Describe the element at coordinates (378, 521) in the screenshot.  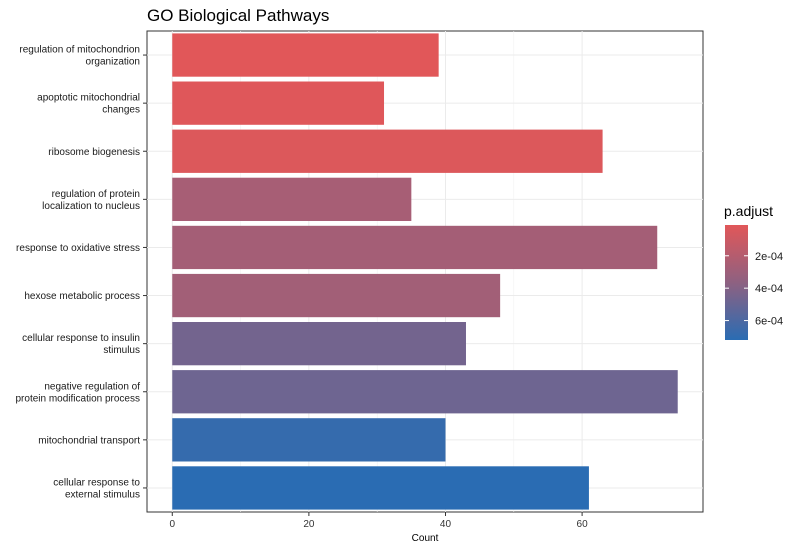
I see `x-axis-ticks: 0 20 40 60` at that location.